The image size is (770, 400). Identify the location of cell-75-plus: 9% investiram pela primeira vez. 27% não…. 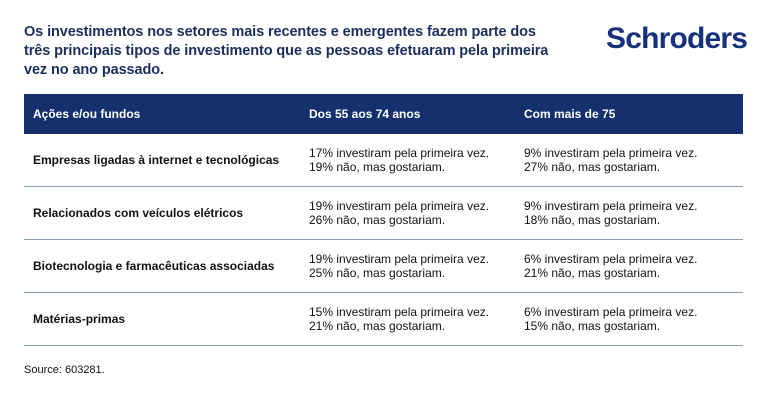
(633, 160).